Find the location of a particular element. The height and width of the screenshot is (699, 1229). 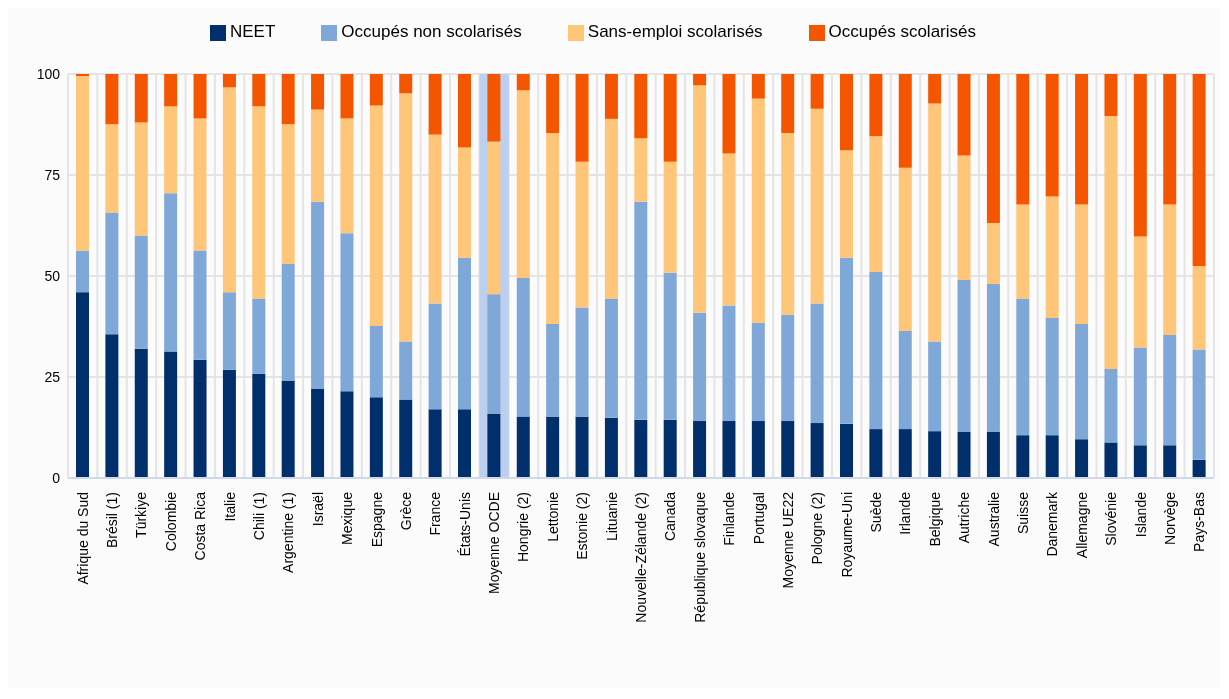

x-tick-label: Türkiye is located at coordinates (141, 514).